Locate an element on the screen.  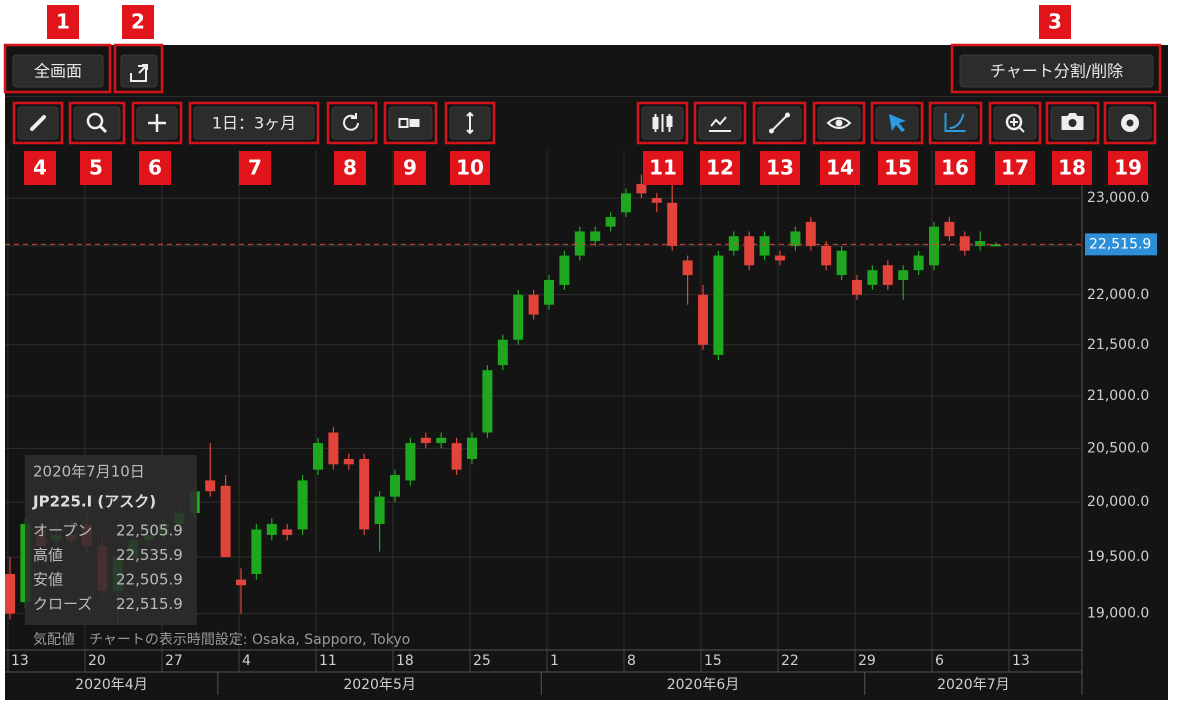
tooltip-symbol: JP225.I (アスク) is located at coordinates (94, 502).